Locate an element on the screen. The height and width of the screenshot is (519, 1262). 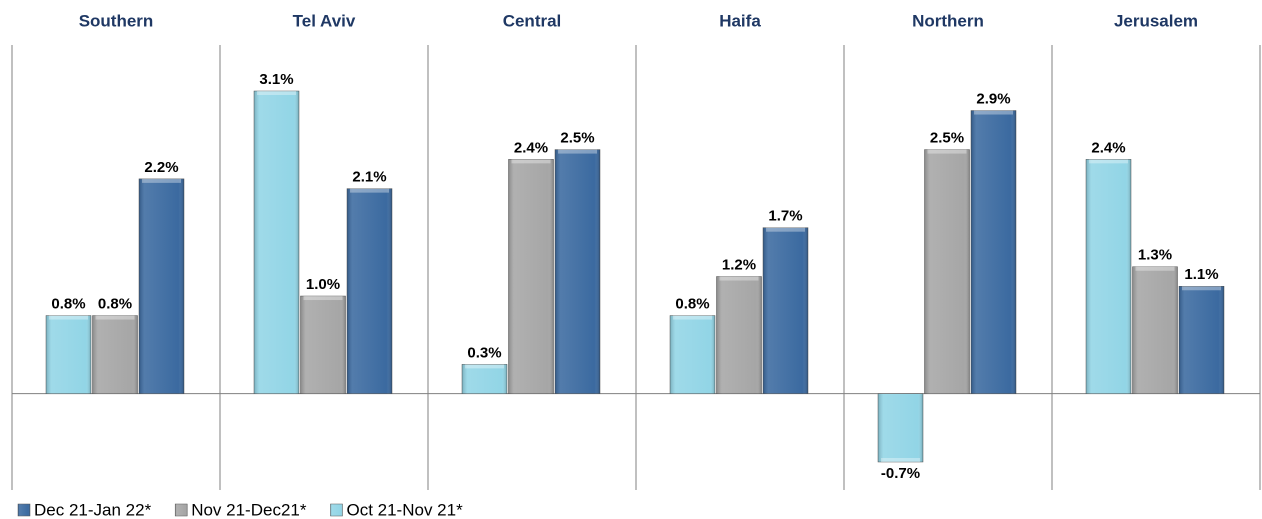
value-label: 0.3% is located at coordinates (484, 352).